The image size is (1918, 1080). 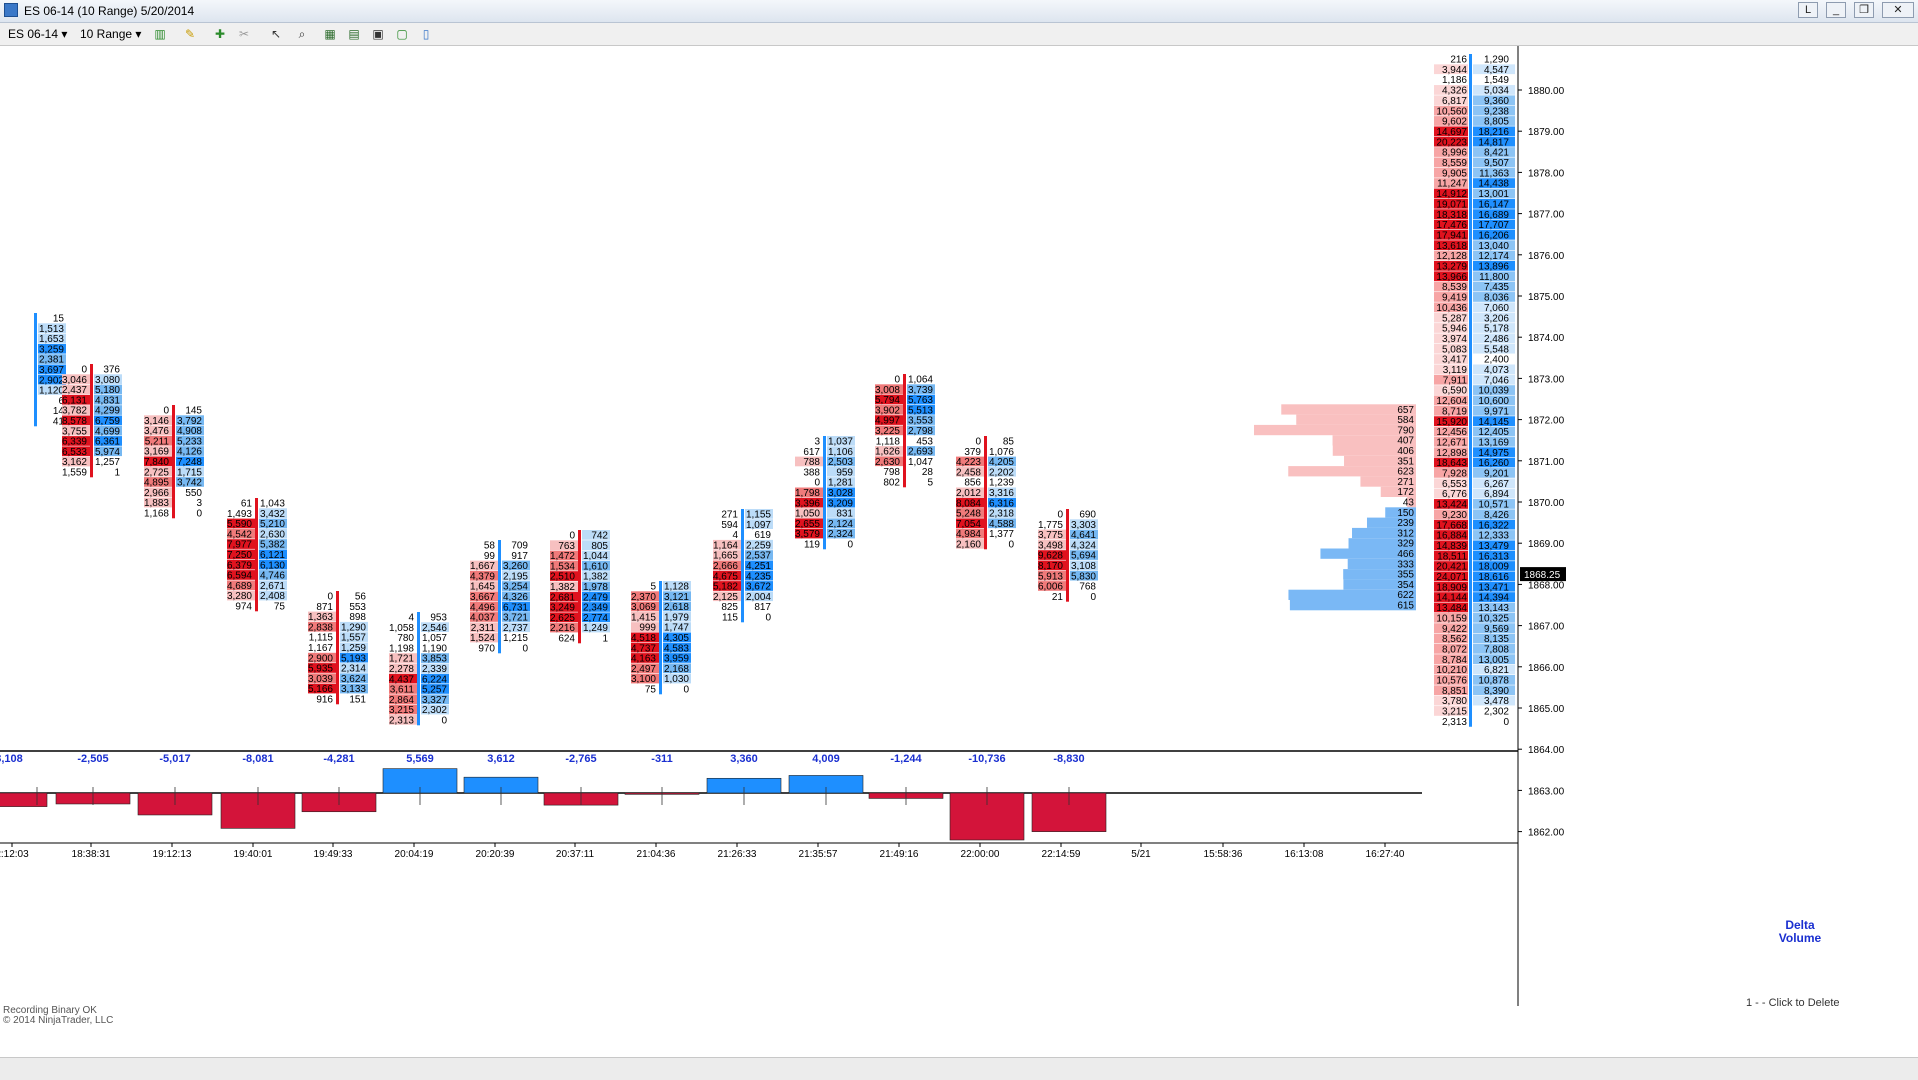 I want to click on ask-volume: 2,408, so click(x=272, y=596).